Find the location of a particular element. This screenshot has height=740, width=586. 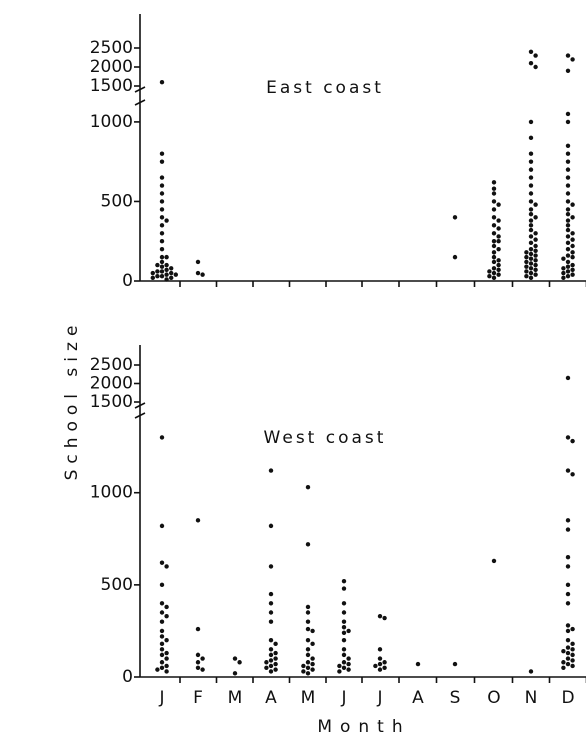

y-tick-label: 0 is located at coordinates (127, 677).